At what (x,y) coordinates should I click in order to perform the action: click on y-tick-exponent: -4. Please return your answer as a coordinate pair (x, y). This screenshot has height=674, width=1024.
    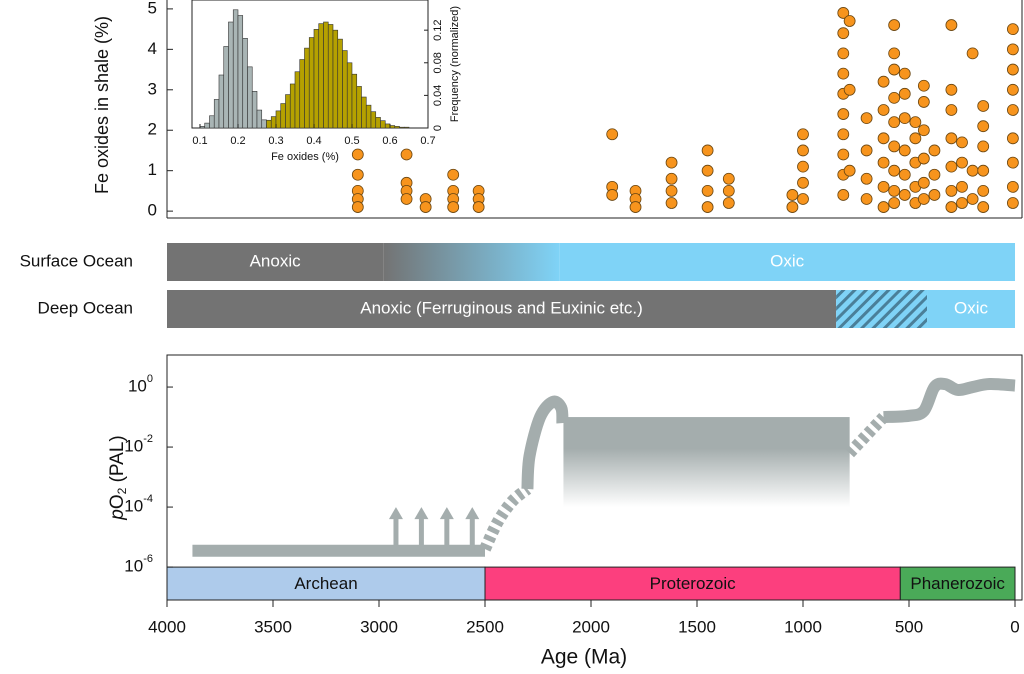
    Looking at the image, I should click on (148, 499).